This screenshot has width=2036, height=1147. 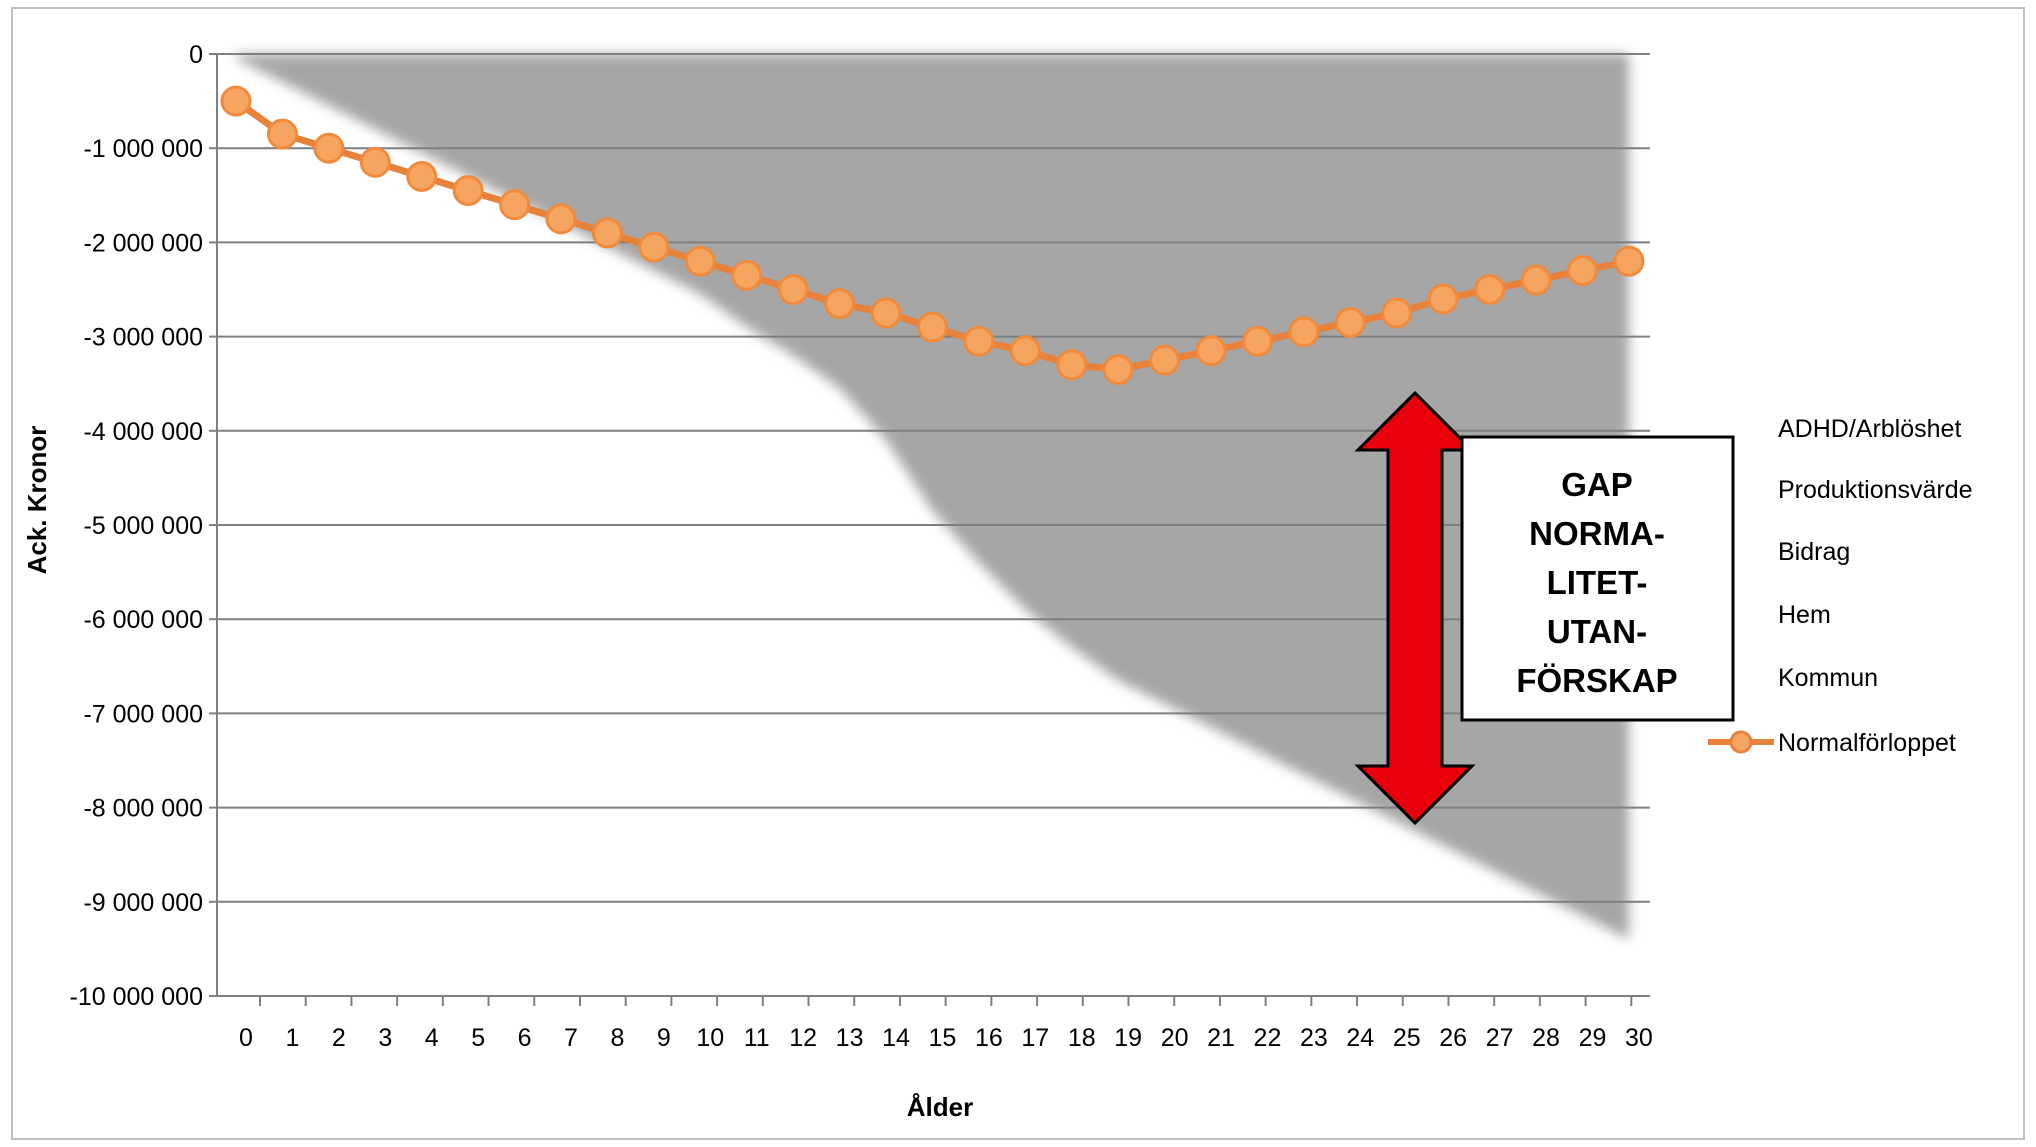 I want to click on x-tick-label: 22, so click(x=1268, y=1038).